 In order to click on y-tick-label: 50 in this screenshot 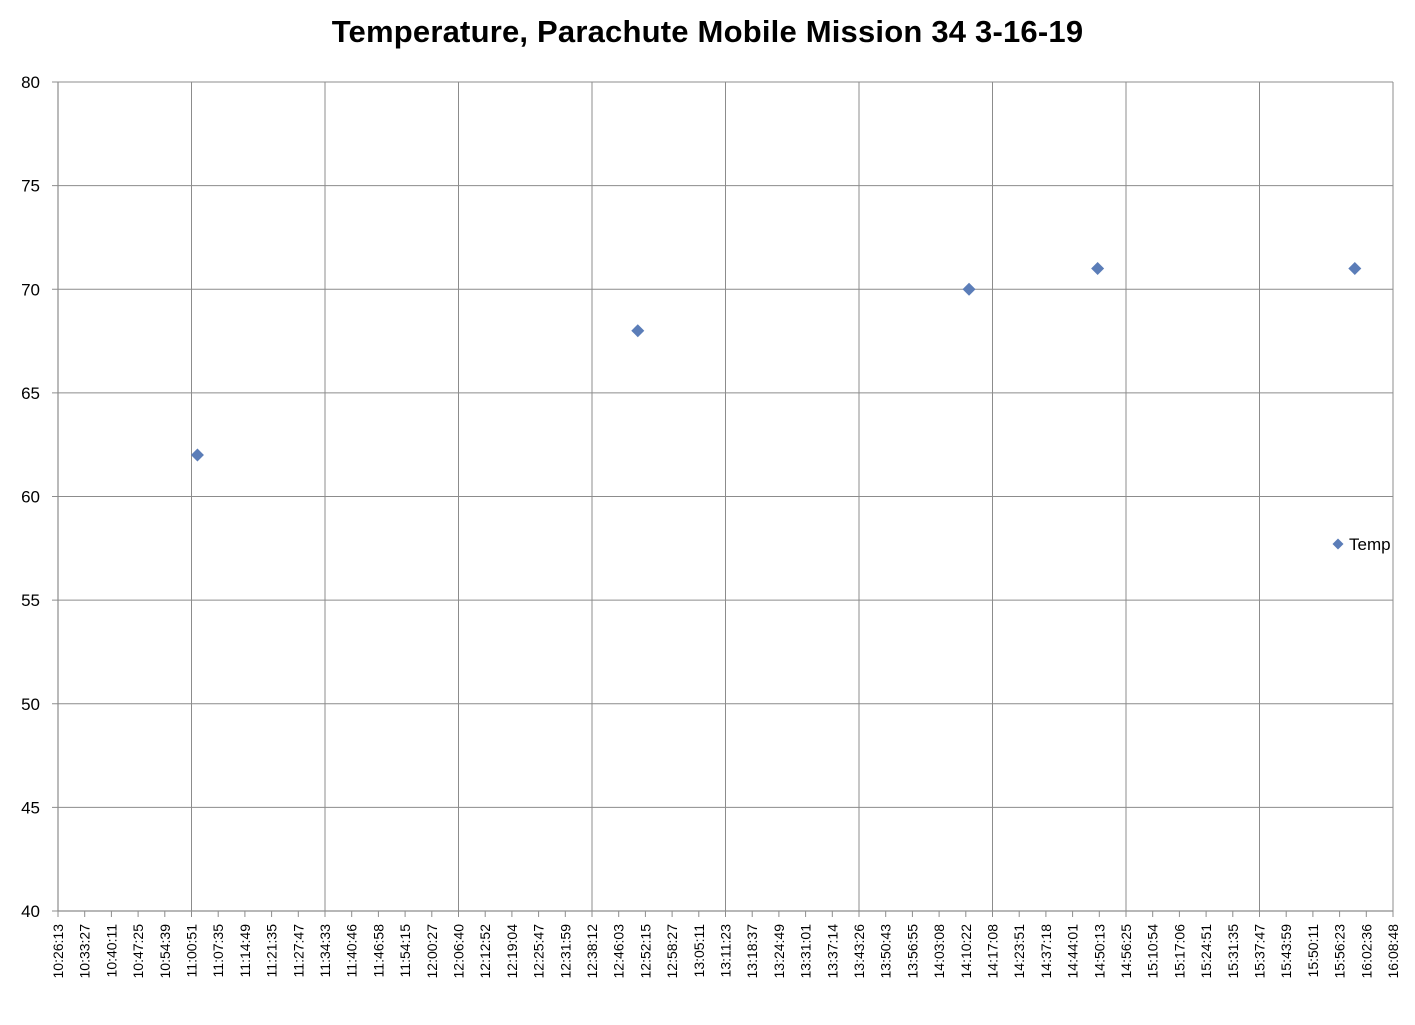, I will do `click(30, 704)`.